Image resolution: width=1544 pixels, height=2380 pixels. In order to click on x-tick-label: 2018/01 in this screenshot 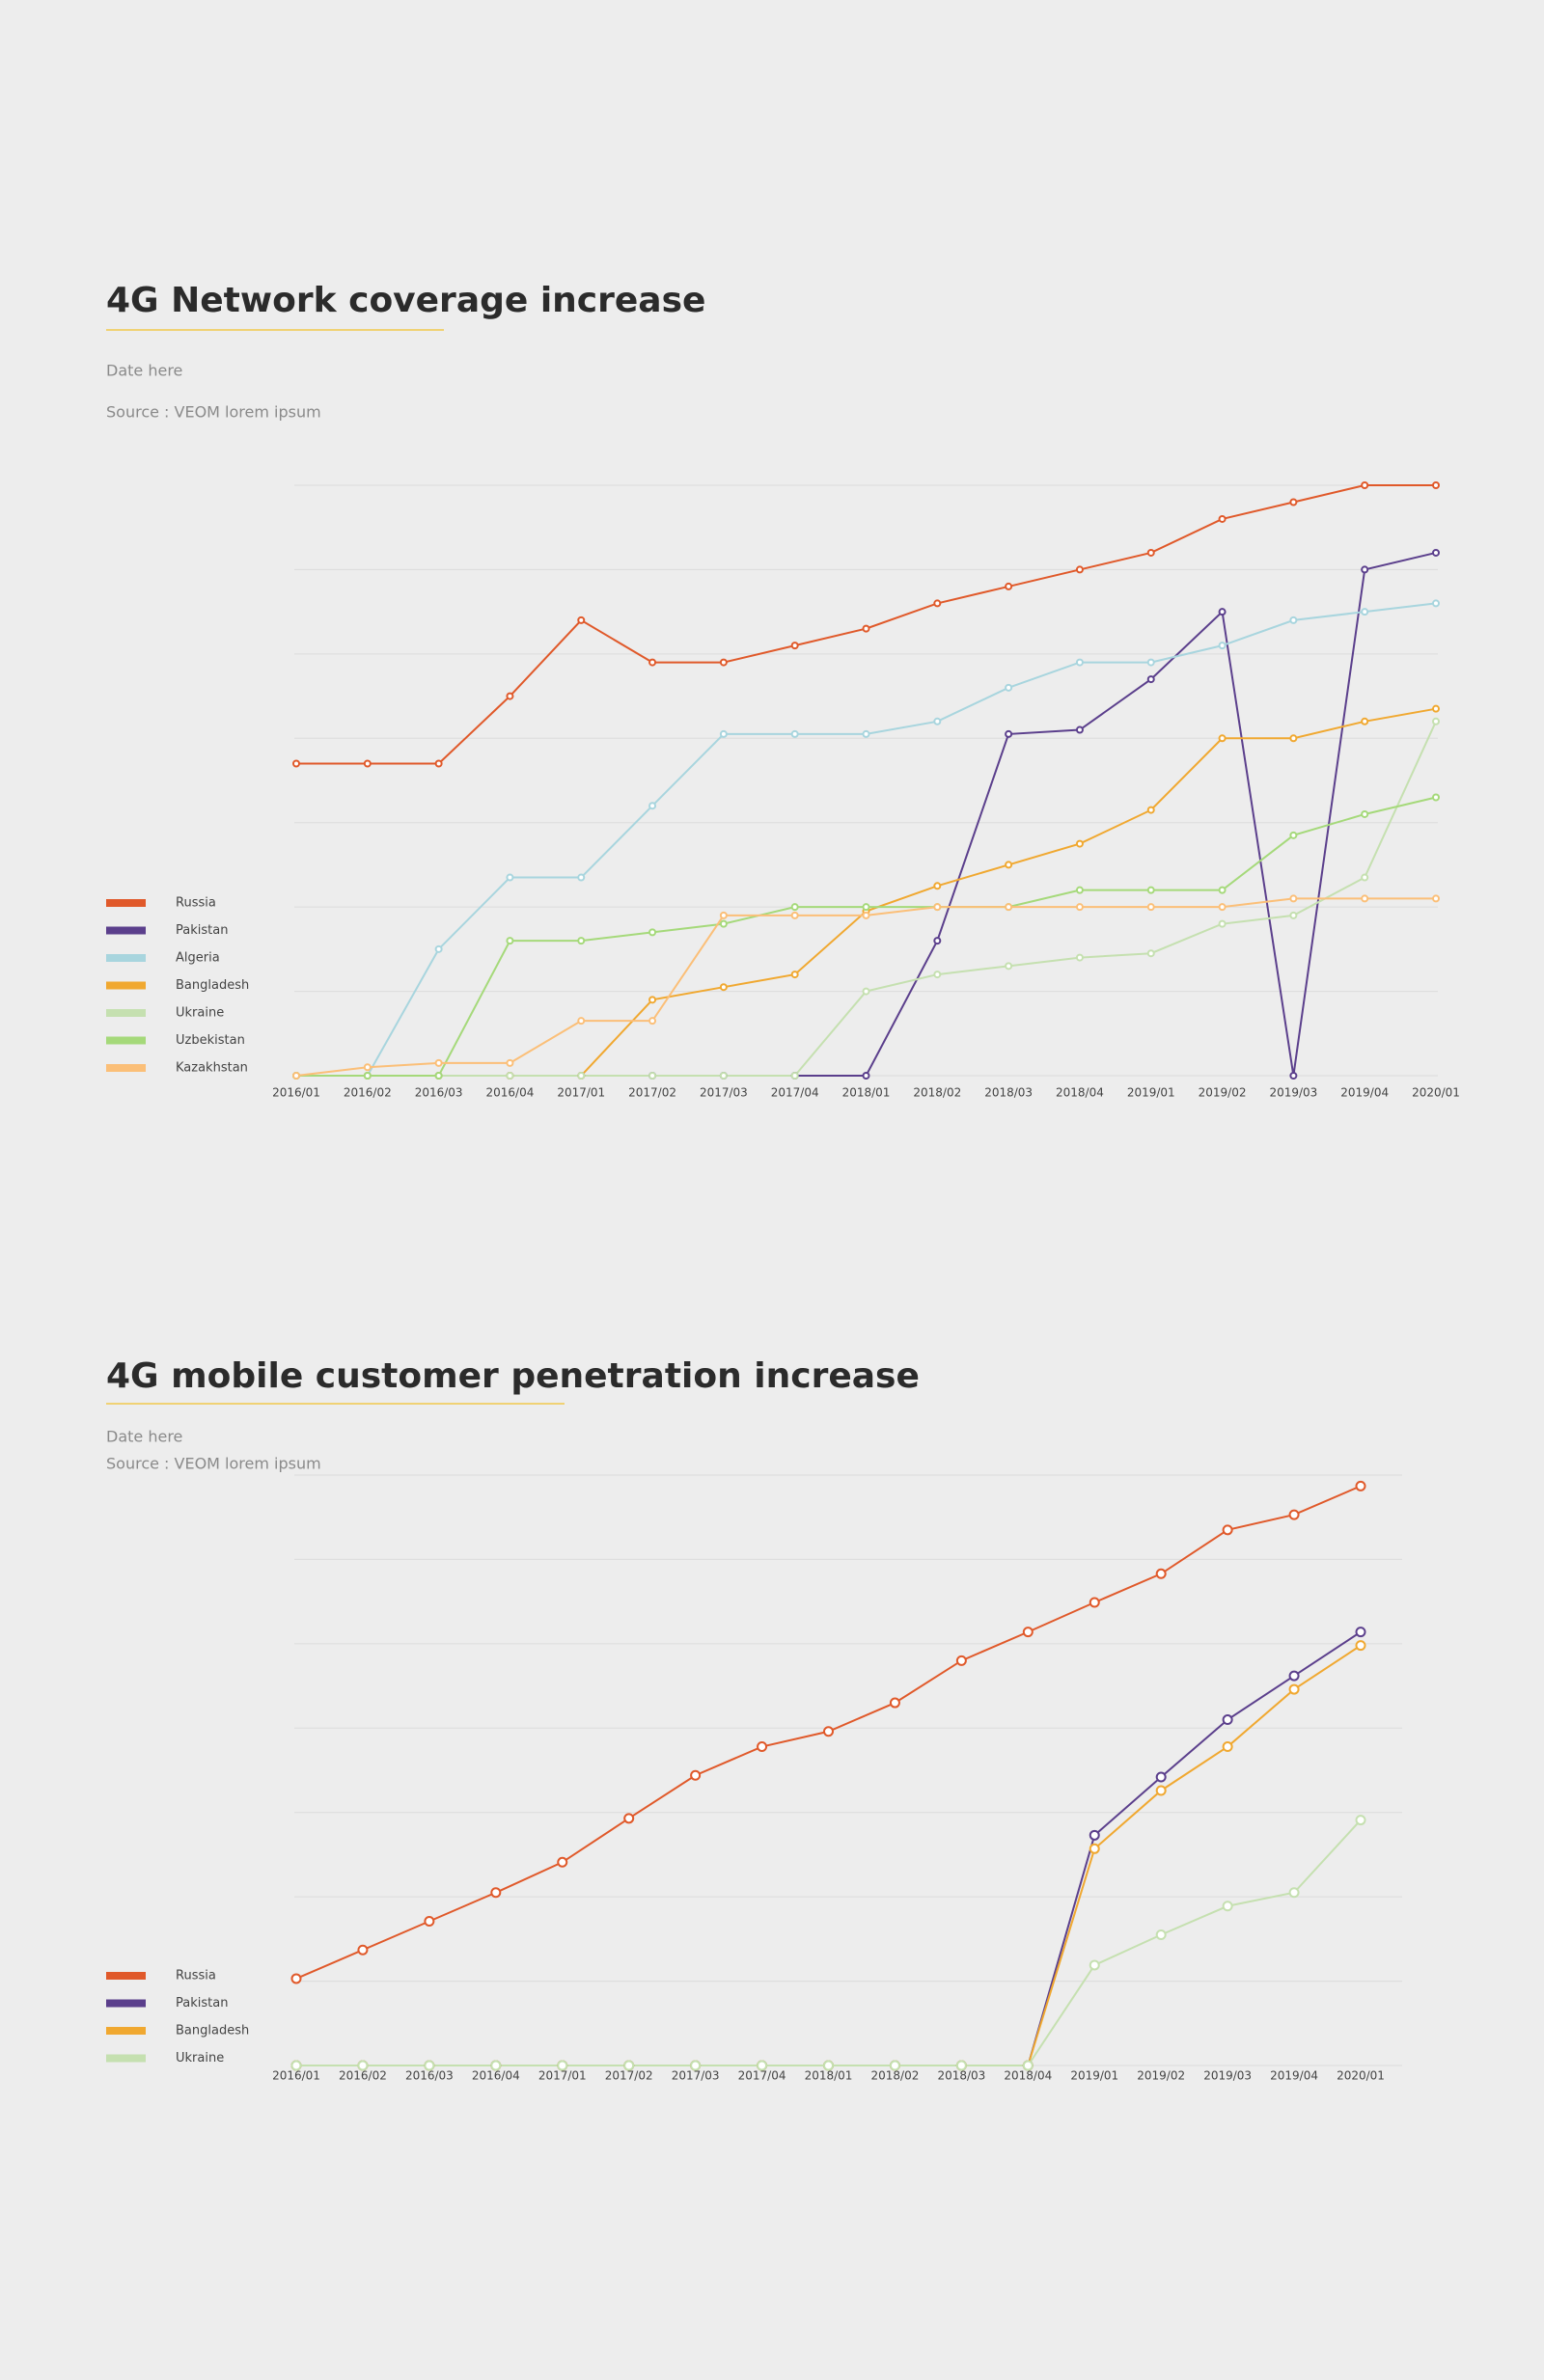, I will do `click(829, 2076)`.